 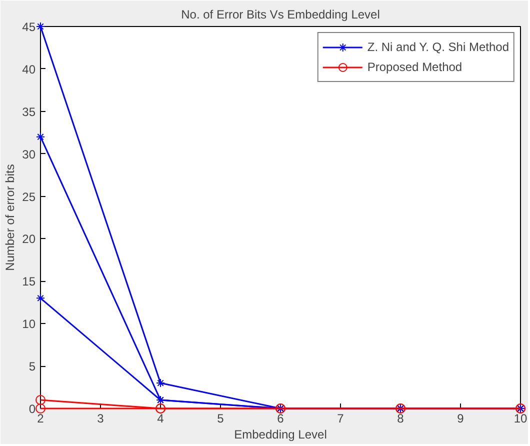 What do you see at coordinates (29, 111) in the screenshot?
I see `y-tick-label: 35` at bounding box center [29, 111].